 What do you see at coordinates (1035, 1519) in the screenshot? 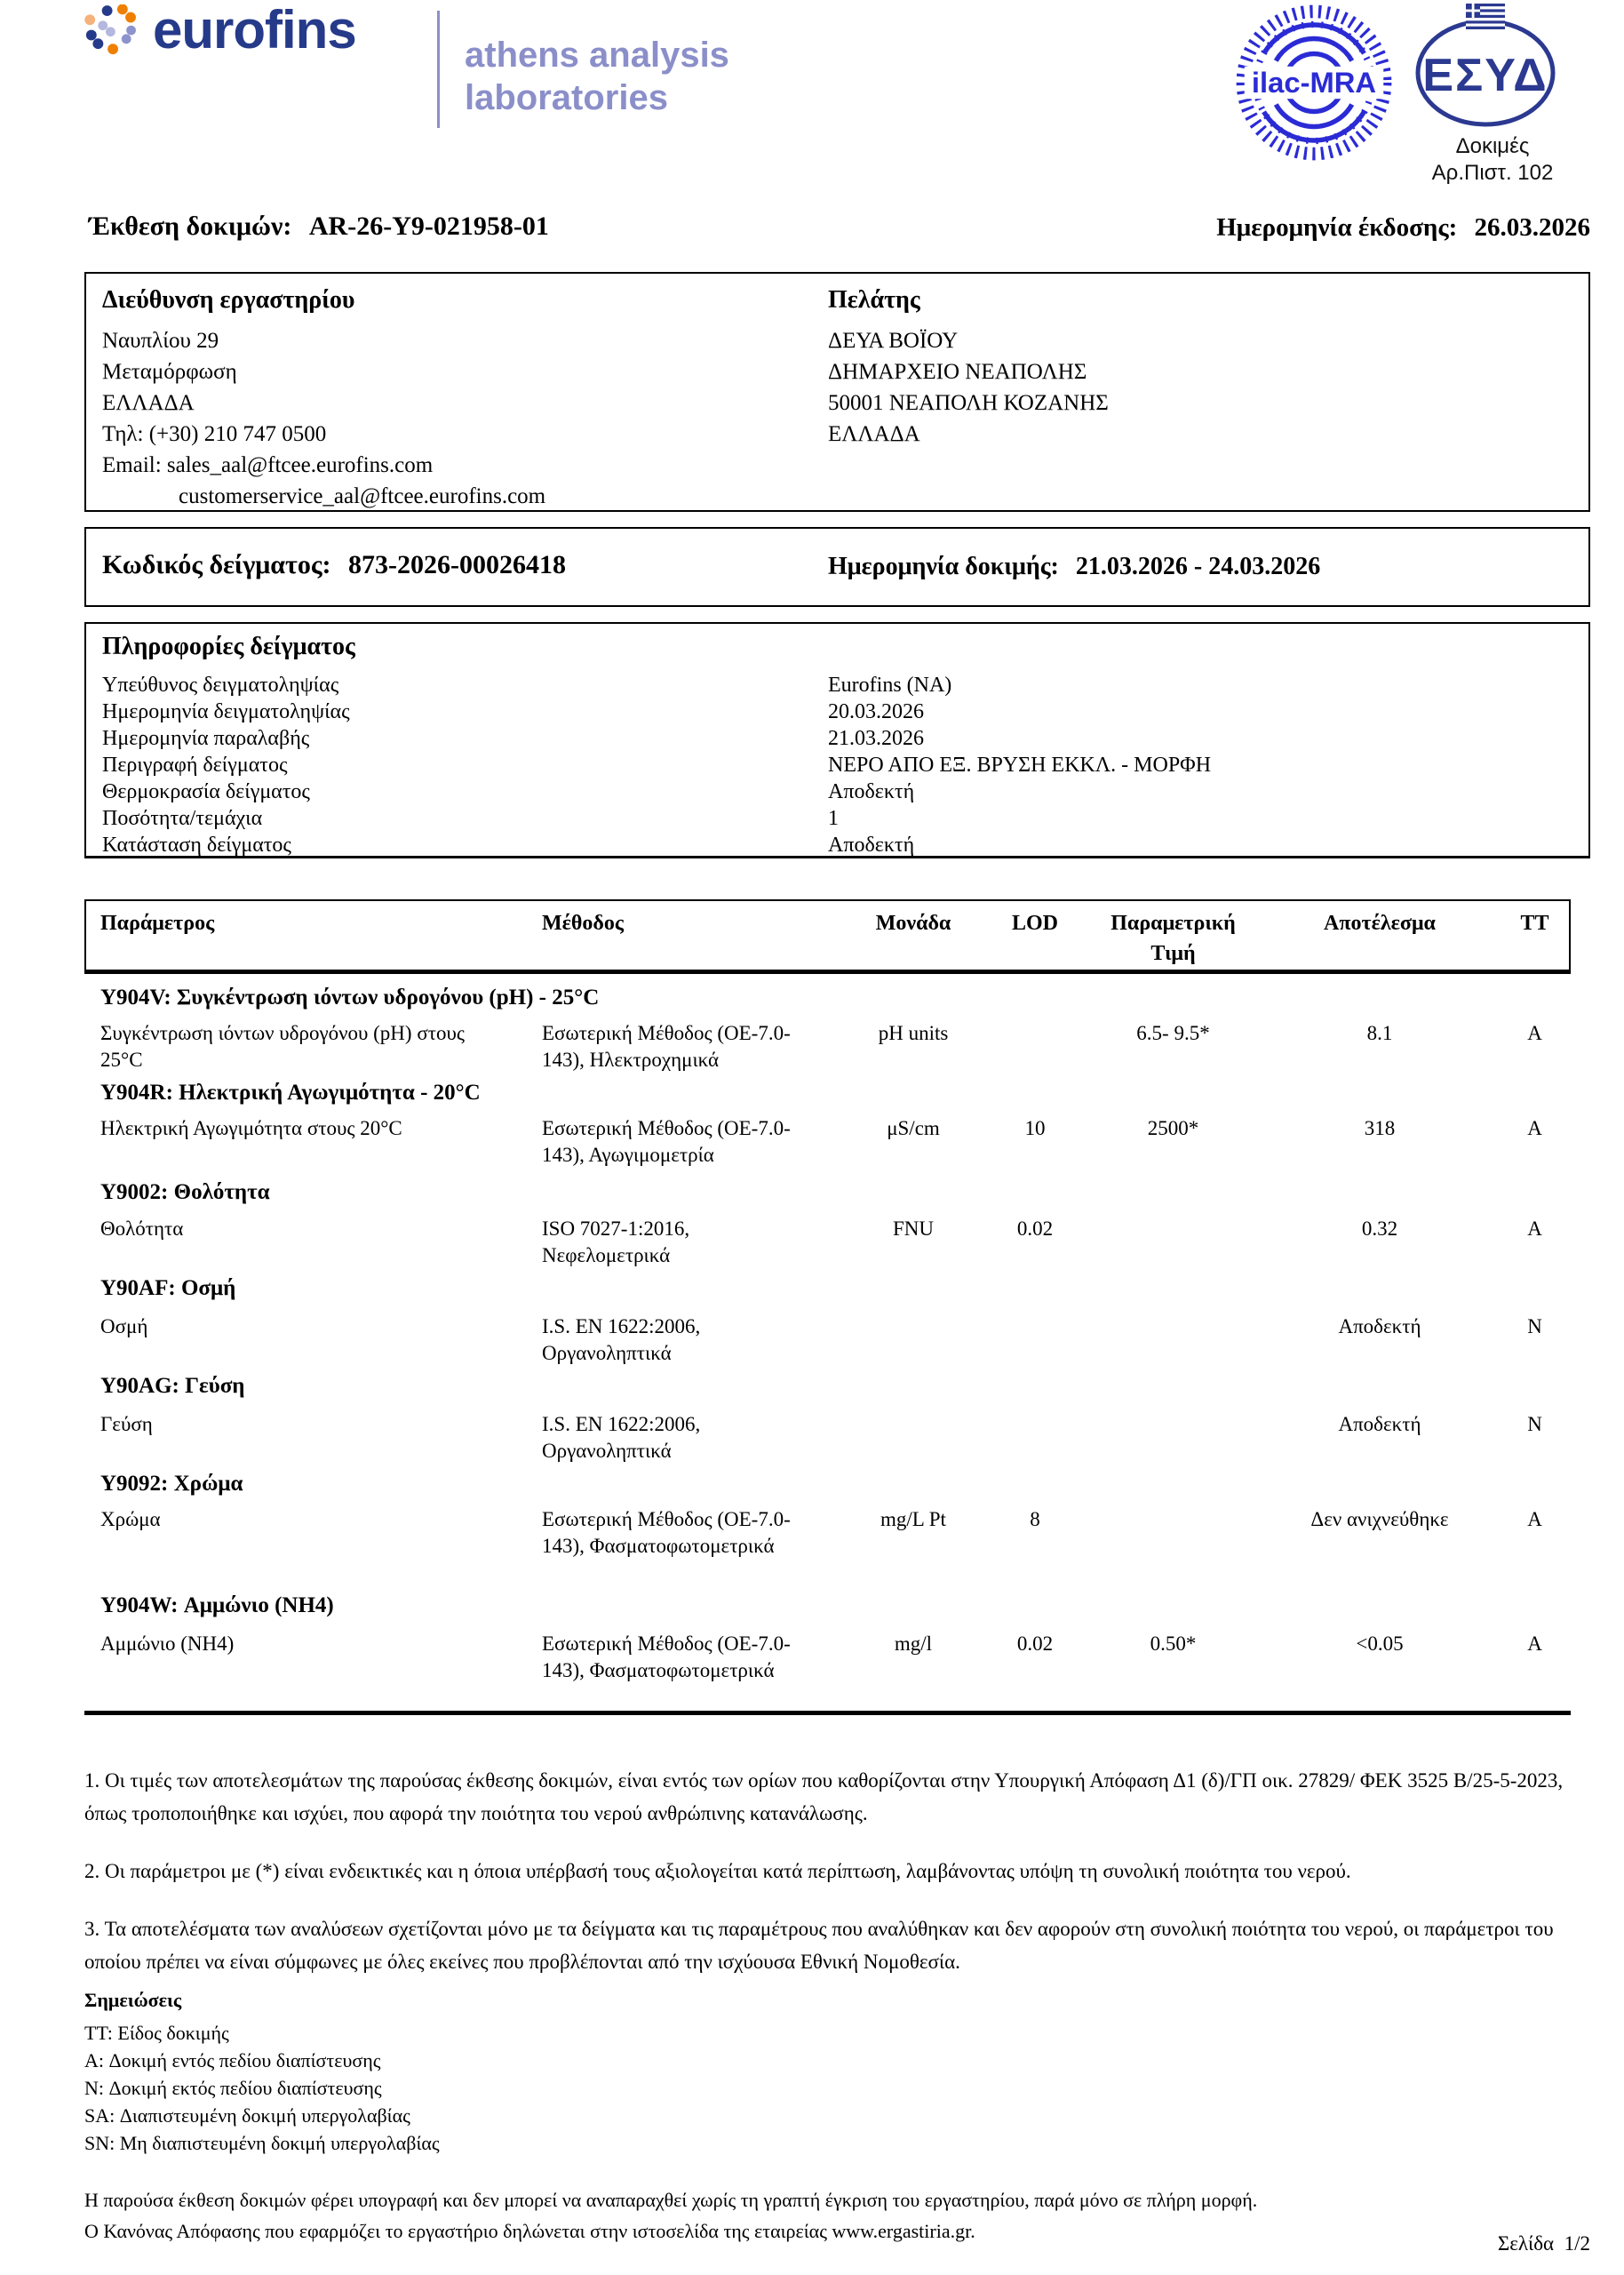
I see `result-cell-lod: 8` at bounding box center [1035, 1519].